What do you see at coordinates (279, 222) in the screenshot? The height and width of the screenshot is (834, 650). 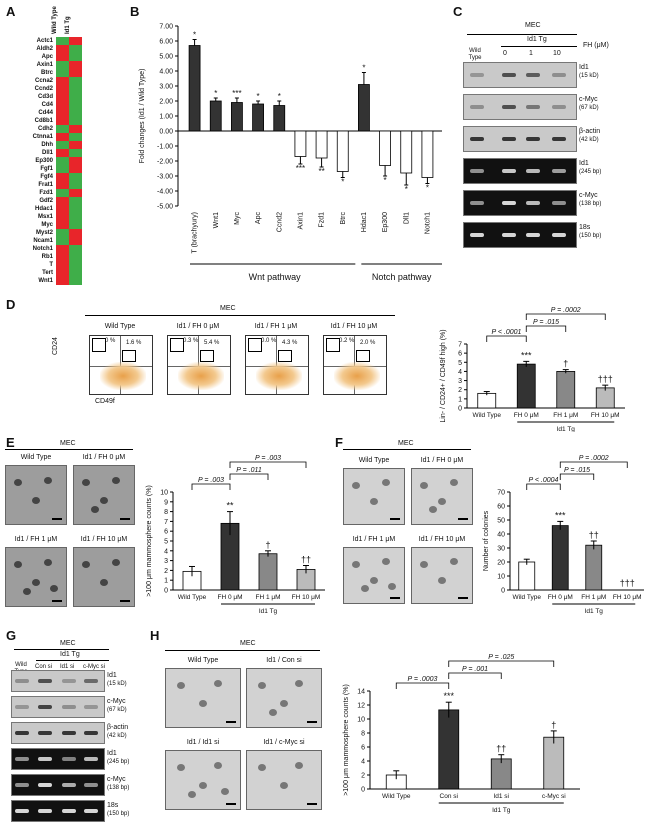 I see `category-label: Ccnd2` at bounding box center [279, 222].